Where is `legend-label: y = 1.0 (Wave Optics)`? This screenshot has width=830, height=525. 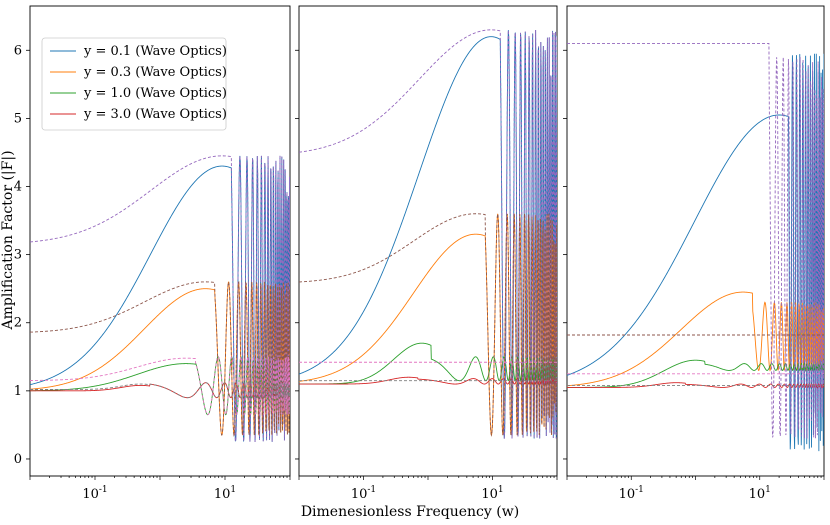 legend-label: y = 1.0 (Wave Optics) is located at coordinates (155, 93).